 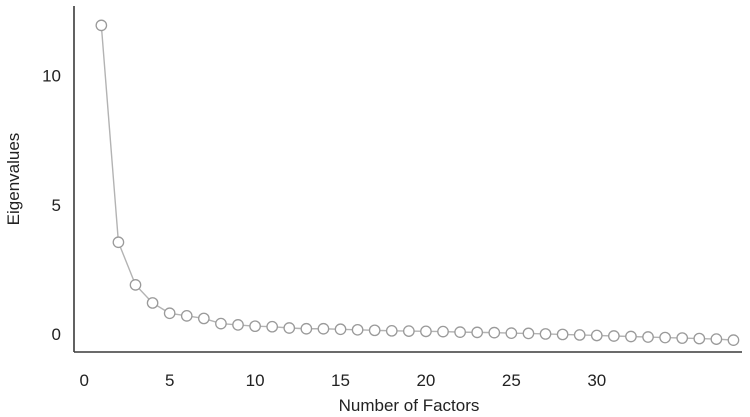 I want to click on x-axis-title: Number of Factors, so click(x=409, y=405).